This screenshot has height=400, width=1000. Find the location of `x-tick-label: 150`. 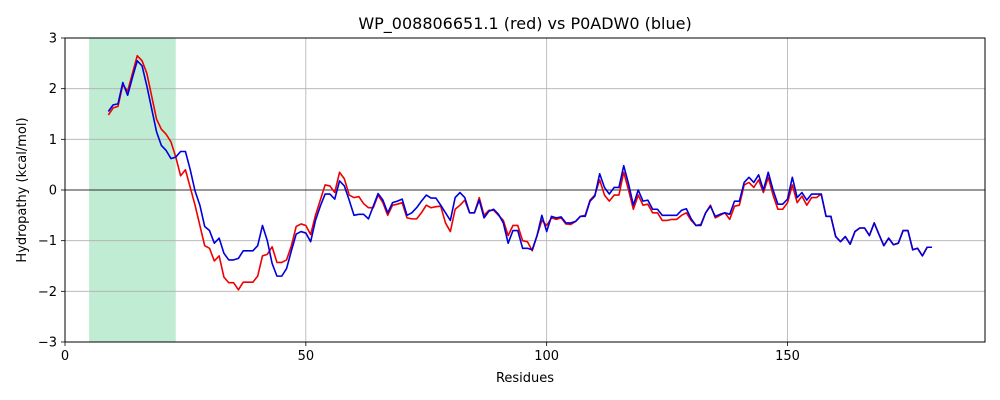

x-tick-label: 150 is located at coordinates (787, 356).